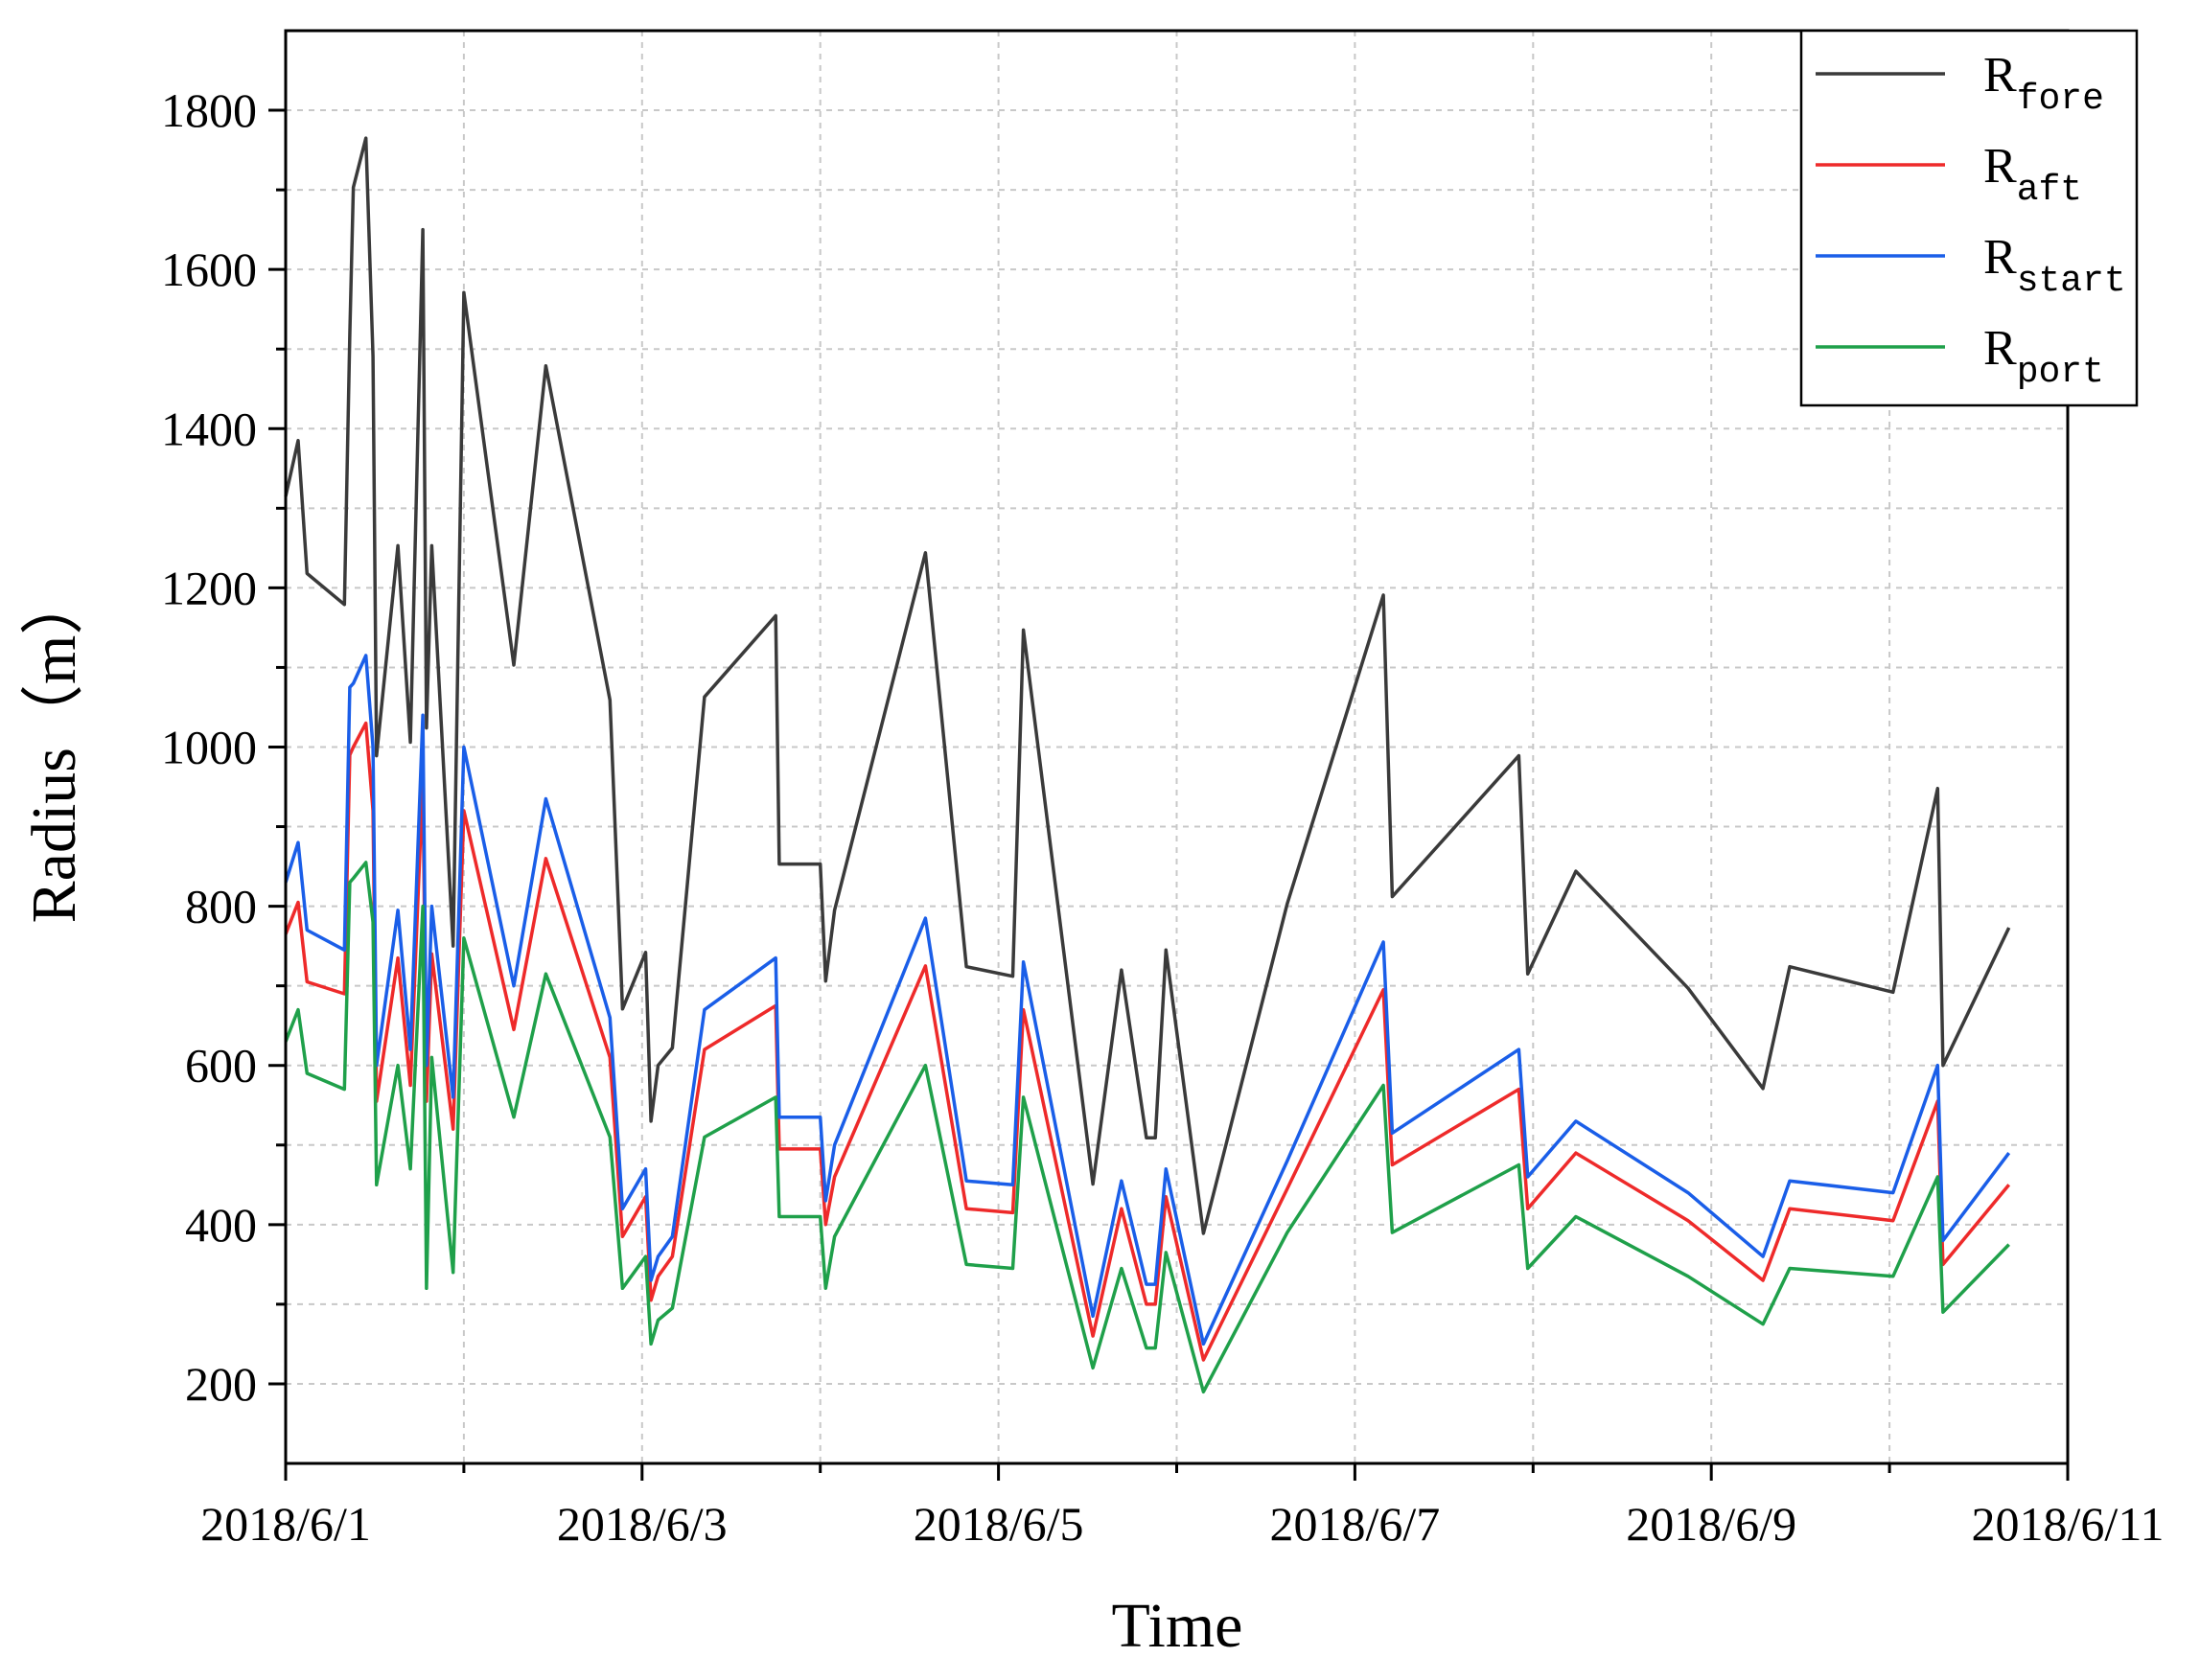 This screenshot has height=1680, width=2200. Describe the element at coordinates (1356, 1524) in the screenshot. I see `x-tick-label: 2018/6/7` at that location.